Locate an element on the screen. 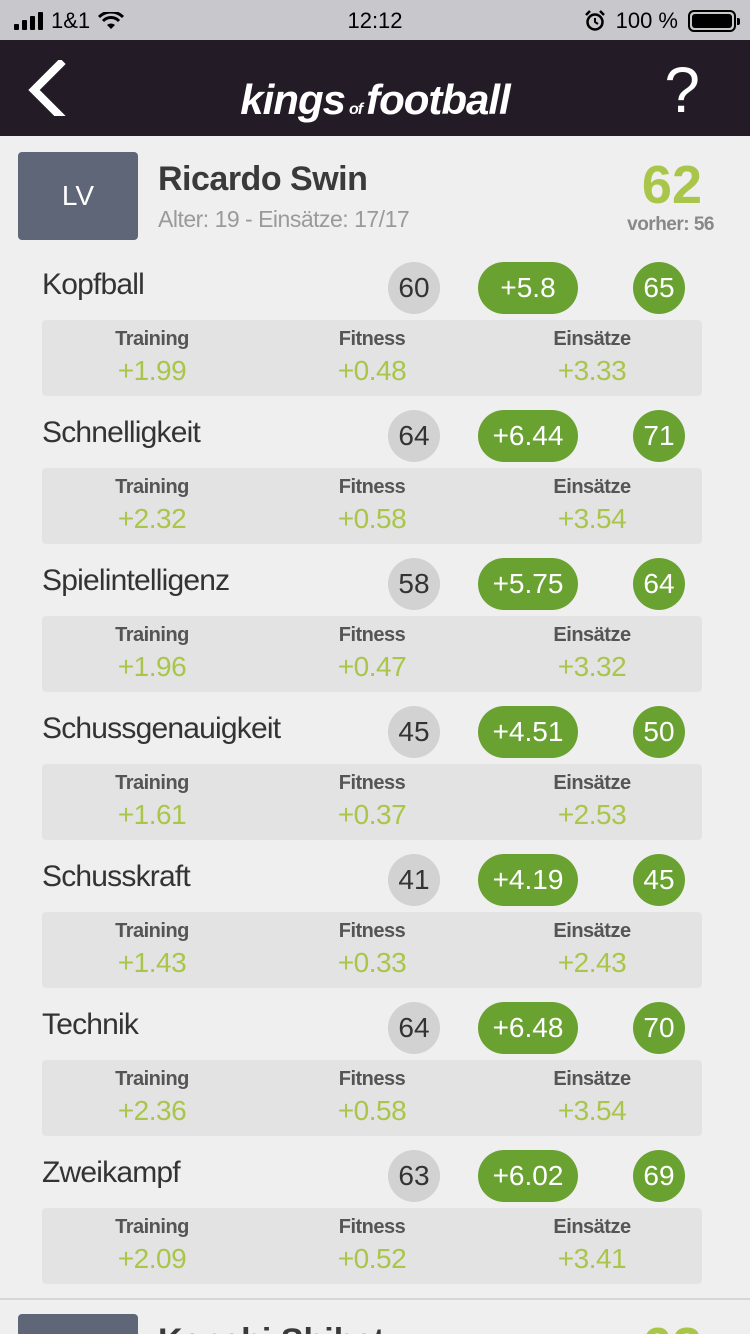 The width and height of the screenshot is (750, 1334). training-value: +1.96 is located at coordinates (152, 667).